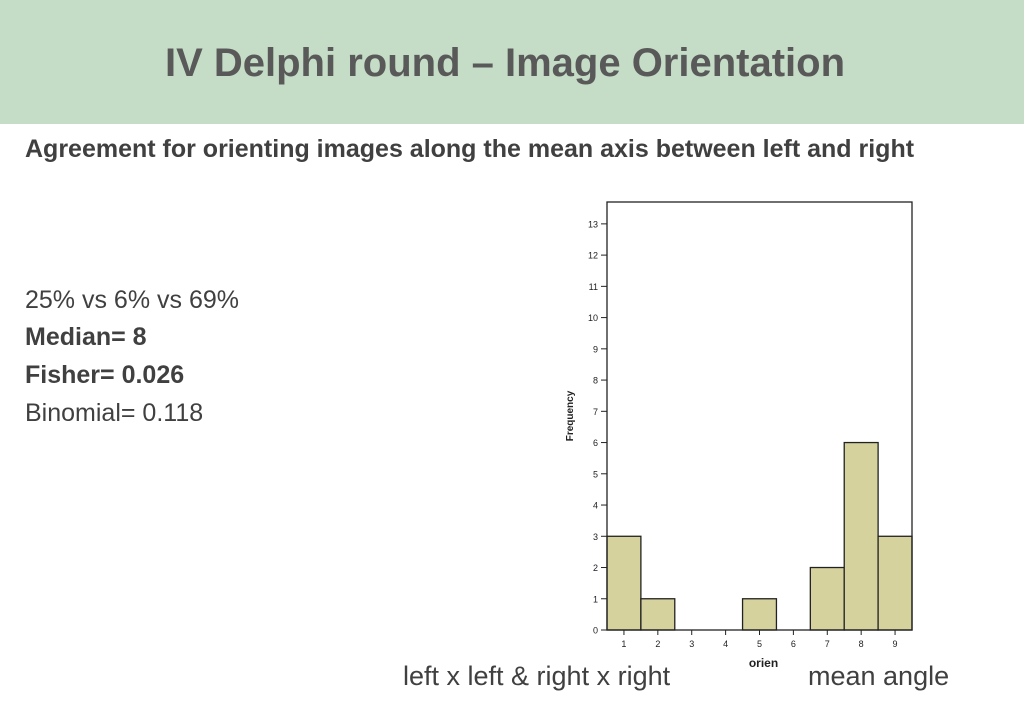  What do you see at coordinates (595, 412) in the screenshot?
I see `y-tick-label: 7` at bounding box center [595, 412].